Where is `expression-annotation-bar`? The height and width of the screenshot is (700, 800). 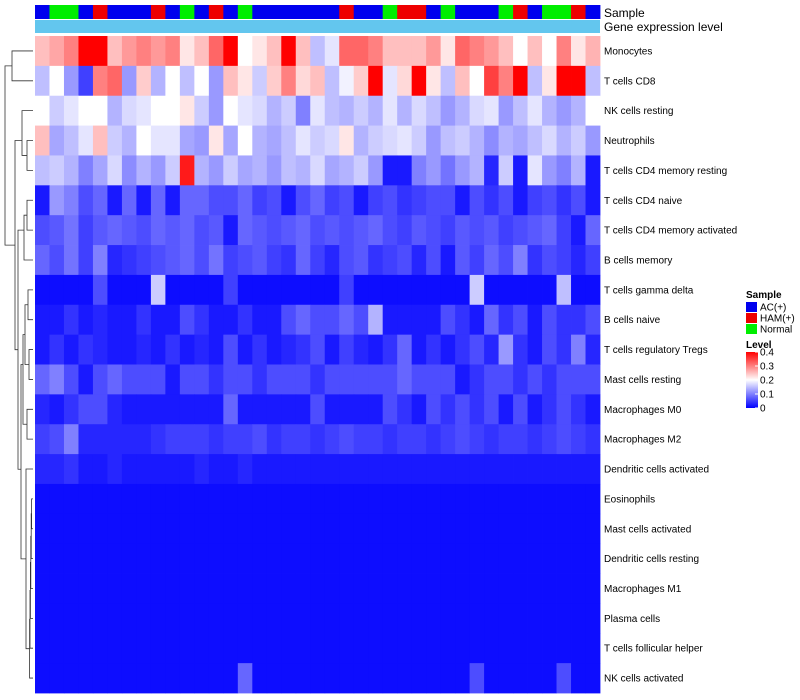
expression-annotation-bar is located at coordinates (317, 26).